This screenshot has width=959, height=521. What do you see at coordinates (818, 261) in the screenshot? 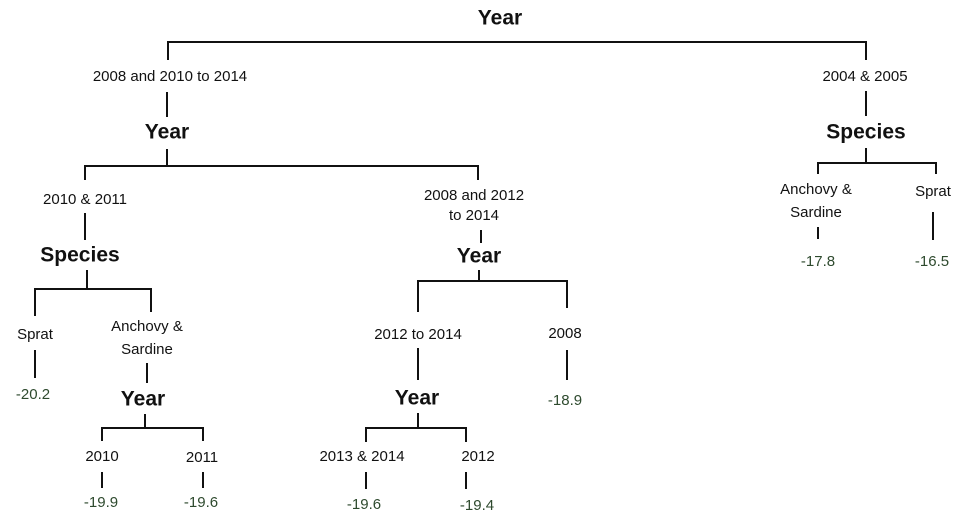
I see `leaf-value: -17.8` at bounding box center [818, 261].